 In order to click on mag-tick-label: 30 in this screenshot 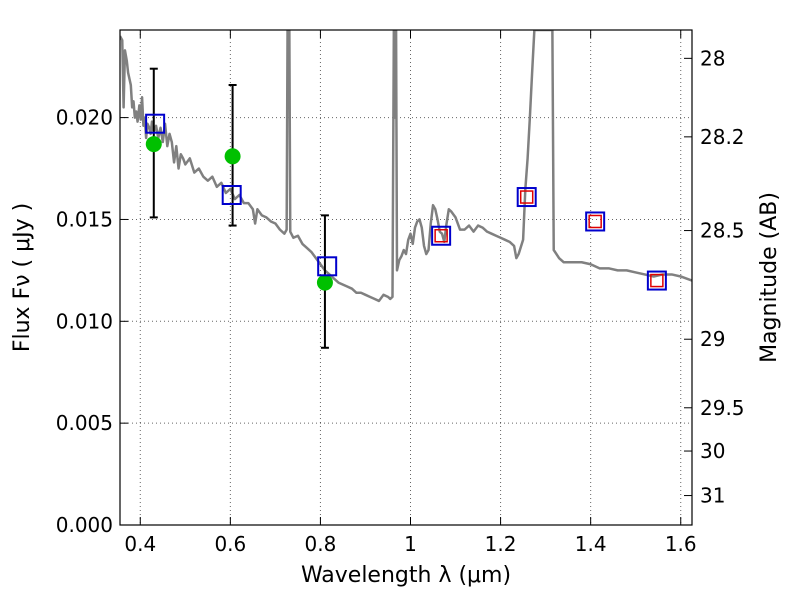, I will do `click(712, 451)`.